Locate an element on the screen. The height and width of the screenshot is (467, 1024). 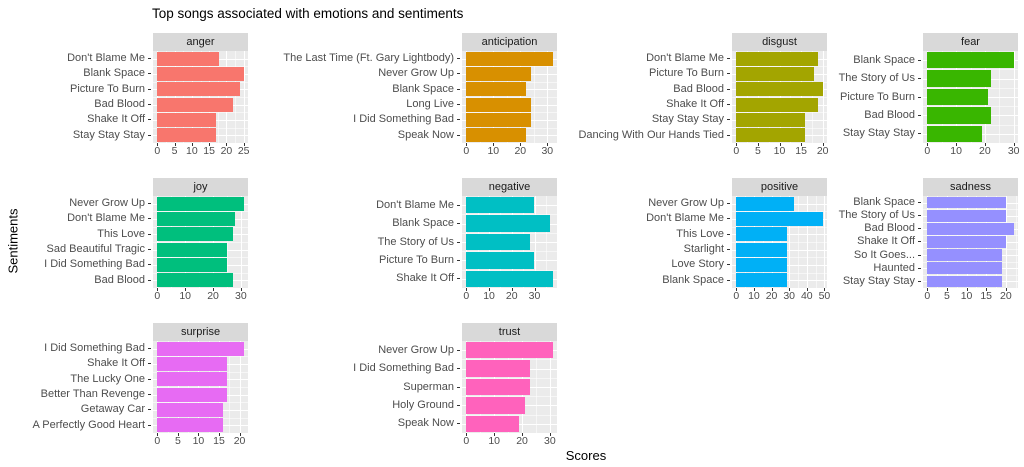
y-axis-label: Holy Ground is located at coordinates (423, 404).